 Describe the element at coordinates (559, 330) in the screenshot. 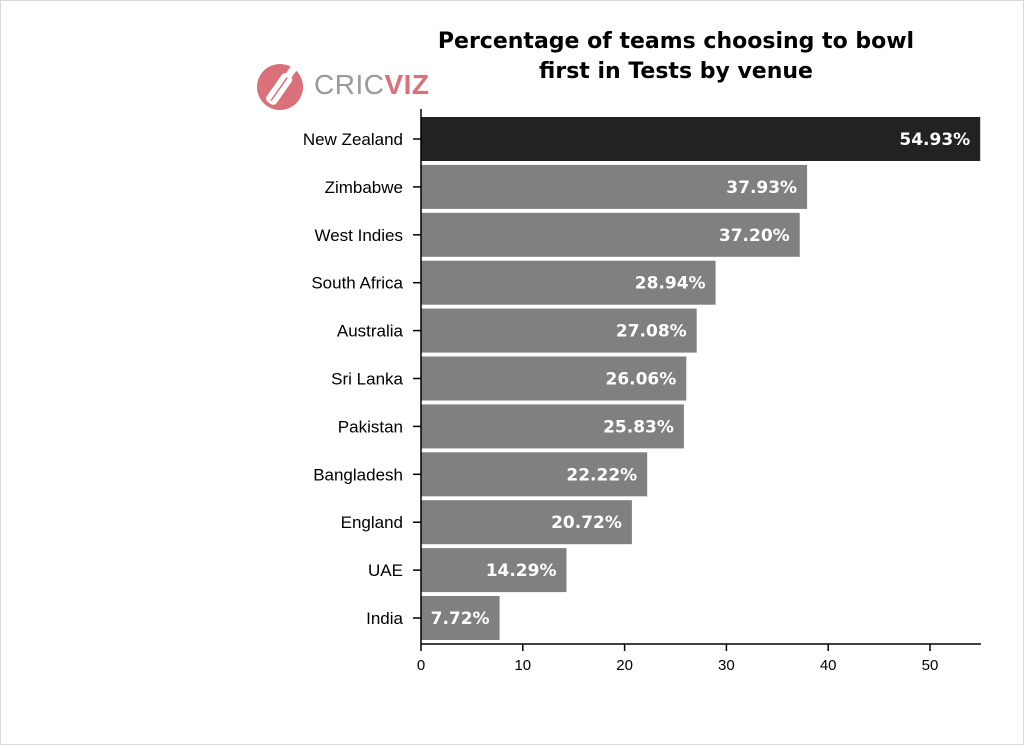

I see `bar-australia` at that location.